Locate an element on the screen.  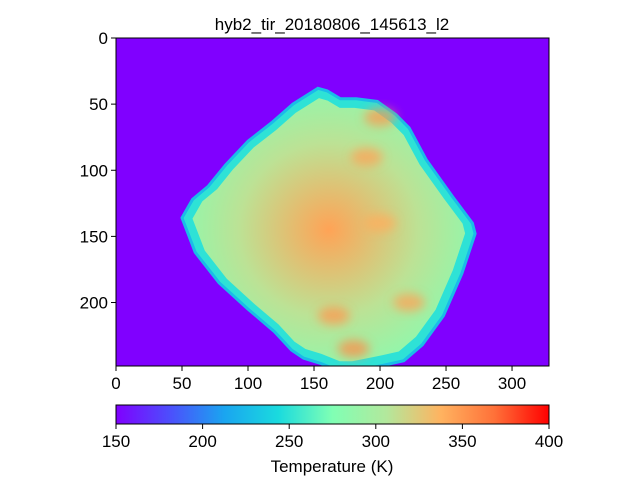
x-tick-label: 250 is located at coordinates (446, 383).